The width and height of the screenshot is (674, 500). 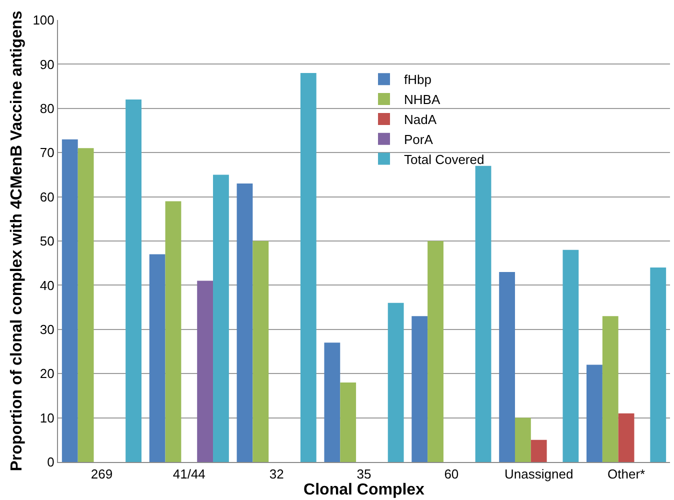 What do you see at coordinates (47, 241) in the screenshot?
I see `y-tick-label: 50` at bounding box center [47, 241].